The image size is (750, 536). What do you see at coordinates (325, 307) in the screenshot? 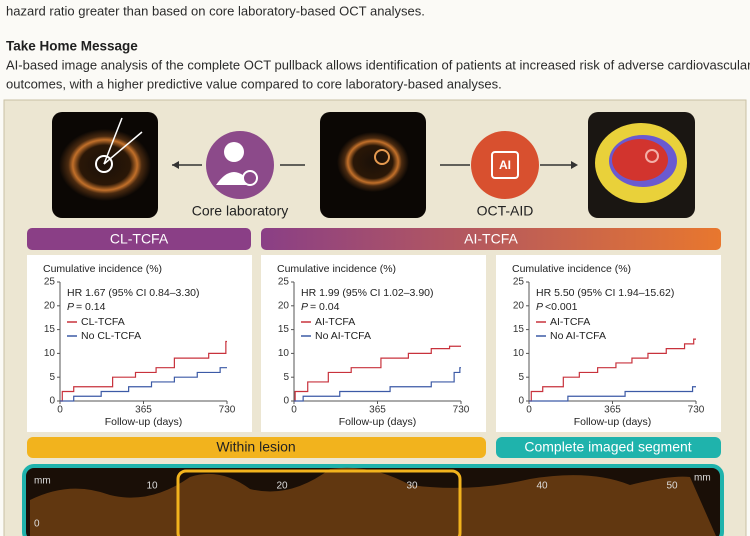
I see `p-value: = 0.04` at bounding box center [325, 307].